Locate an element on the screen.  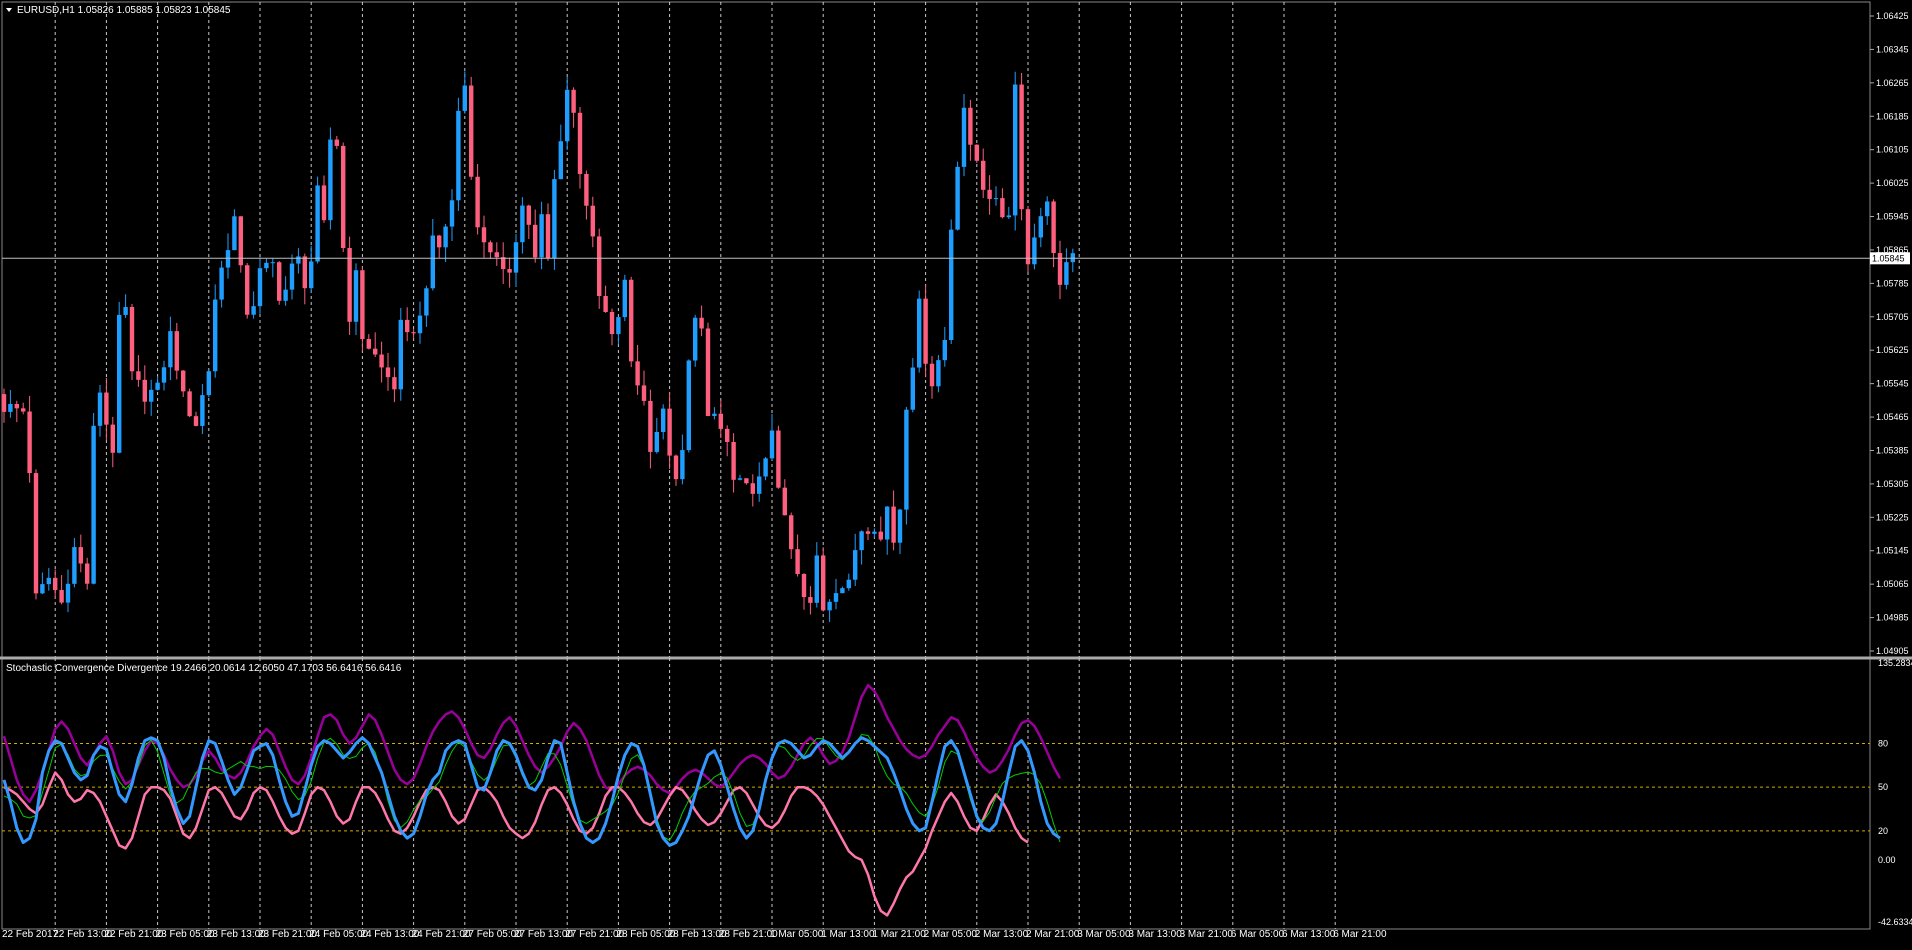
price-label: 1.06425 is located at coordinates (1892, 16).